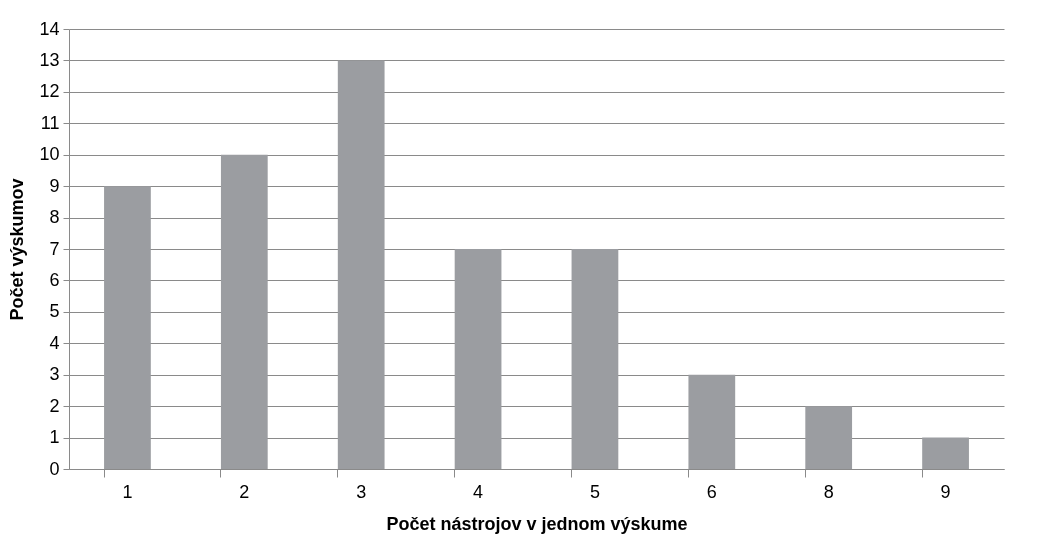  What do you see at coordinates (478, 491) in the screenshot?
I see `x-tick-label: 4` at bounding box center [478, 491].